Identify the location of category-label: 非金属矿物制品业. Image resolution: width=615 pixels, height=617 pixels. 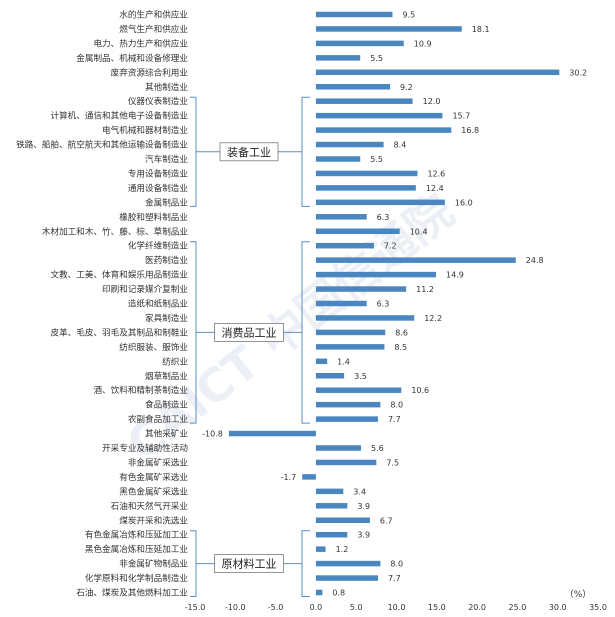
(153, 564).